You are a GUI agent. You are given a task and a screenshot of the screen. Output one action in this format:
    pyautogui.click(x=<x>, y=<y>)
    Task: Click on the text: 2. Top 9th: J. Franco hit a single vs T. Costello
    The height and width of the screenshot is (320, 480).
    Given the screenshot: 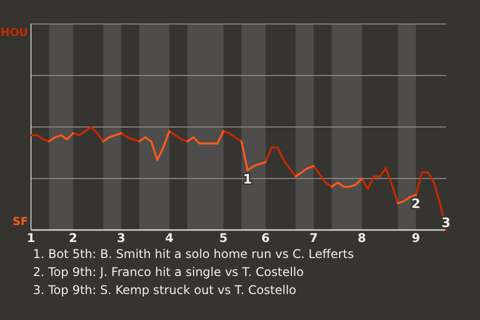 What is the action you would take?
    pyautogui.click(x=168, y=272)
    